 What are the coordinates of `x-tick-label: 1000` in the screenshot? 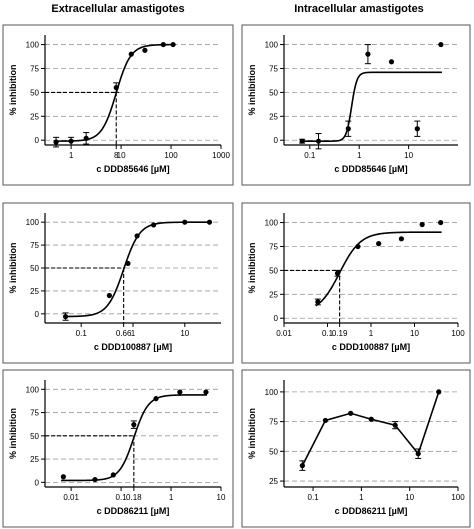 It's located at (221, 155).